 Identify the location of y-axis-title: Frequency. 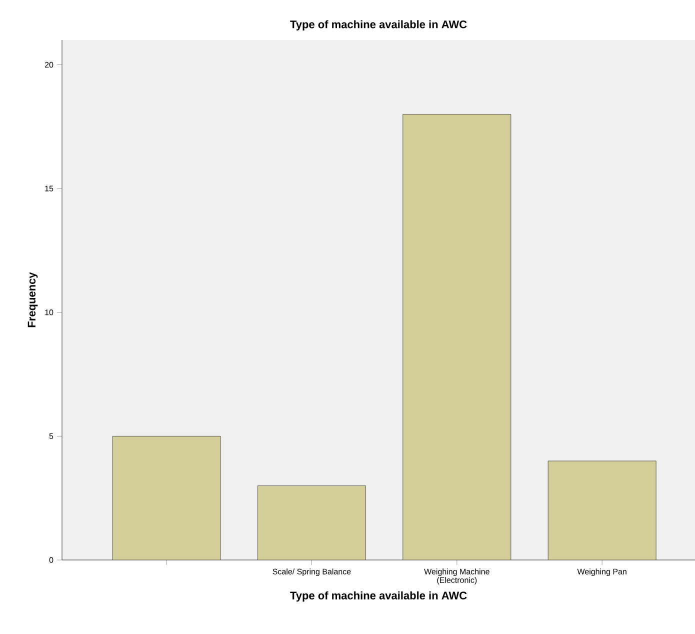
(33, 300).